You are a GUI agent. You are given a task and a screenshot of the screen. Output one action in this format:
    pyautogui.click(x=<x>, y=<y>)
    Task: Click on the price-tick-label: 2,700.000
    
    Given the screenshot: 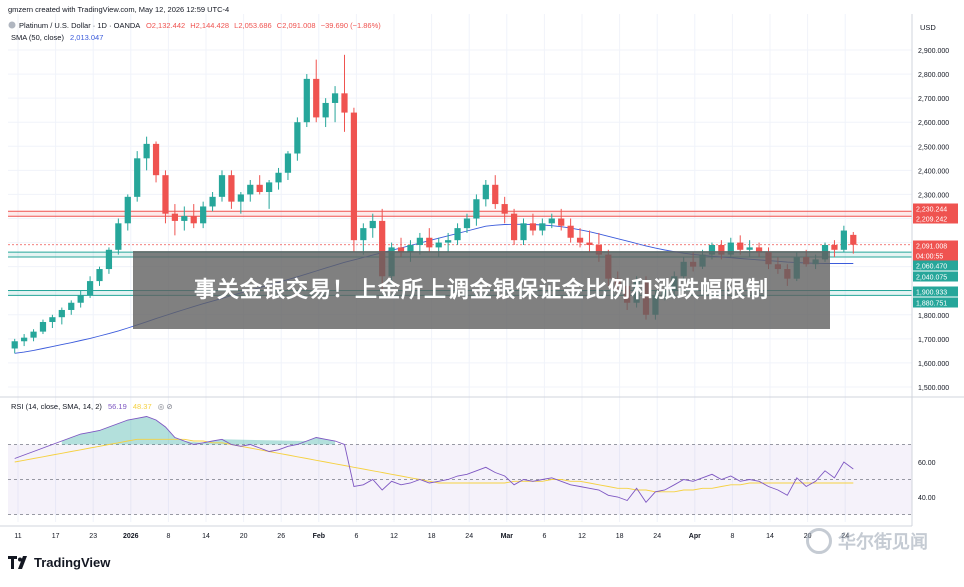 What is the action you would take?
    pyautogui.click(x=933, y=99)
    